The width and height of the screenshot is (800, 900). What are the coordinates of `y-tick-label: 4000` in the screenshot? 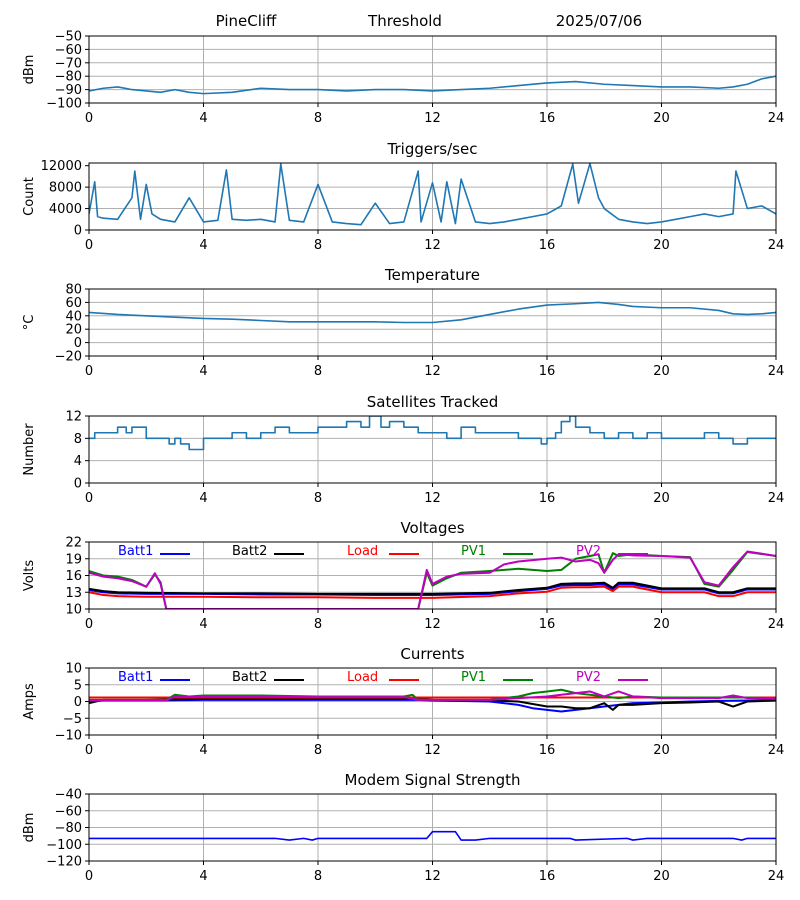 It's located at (65, 209).